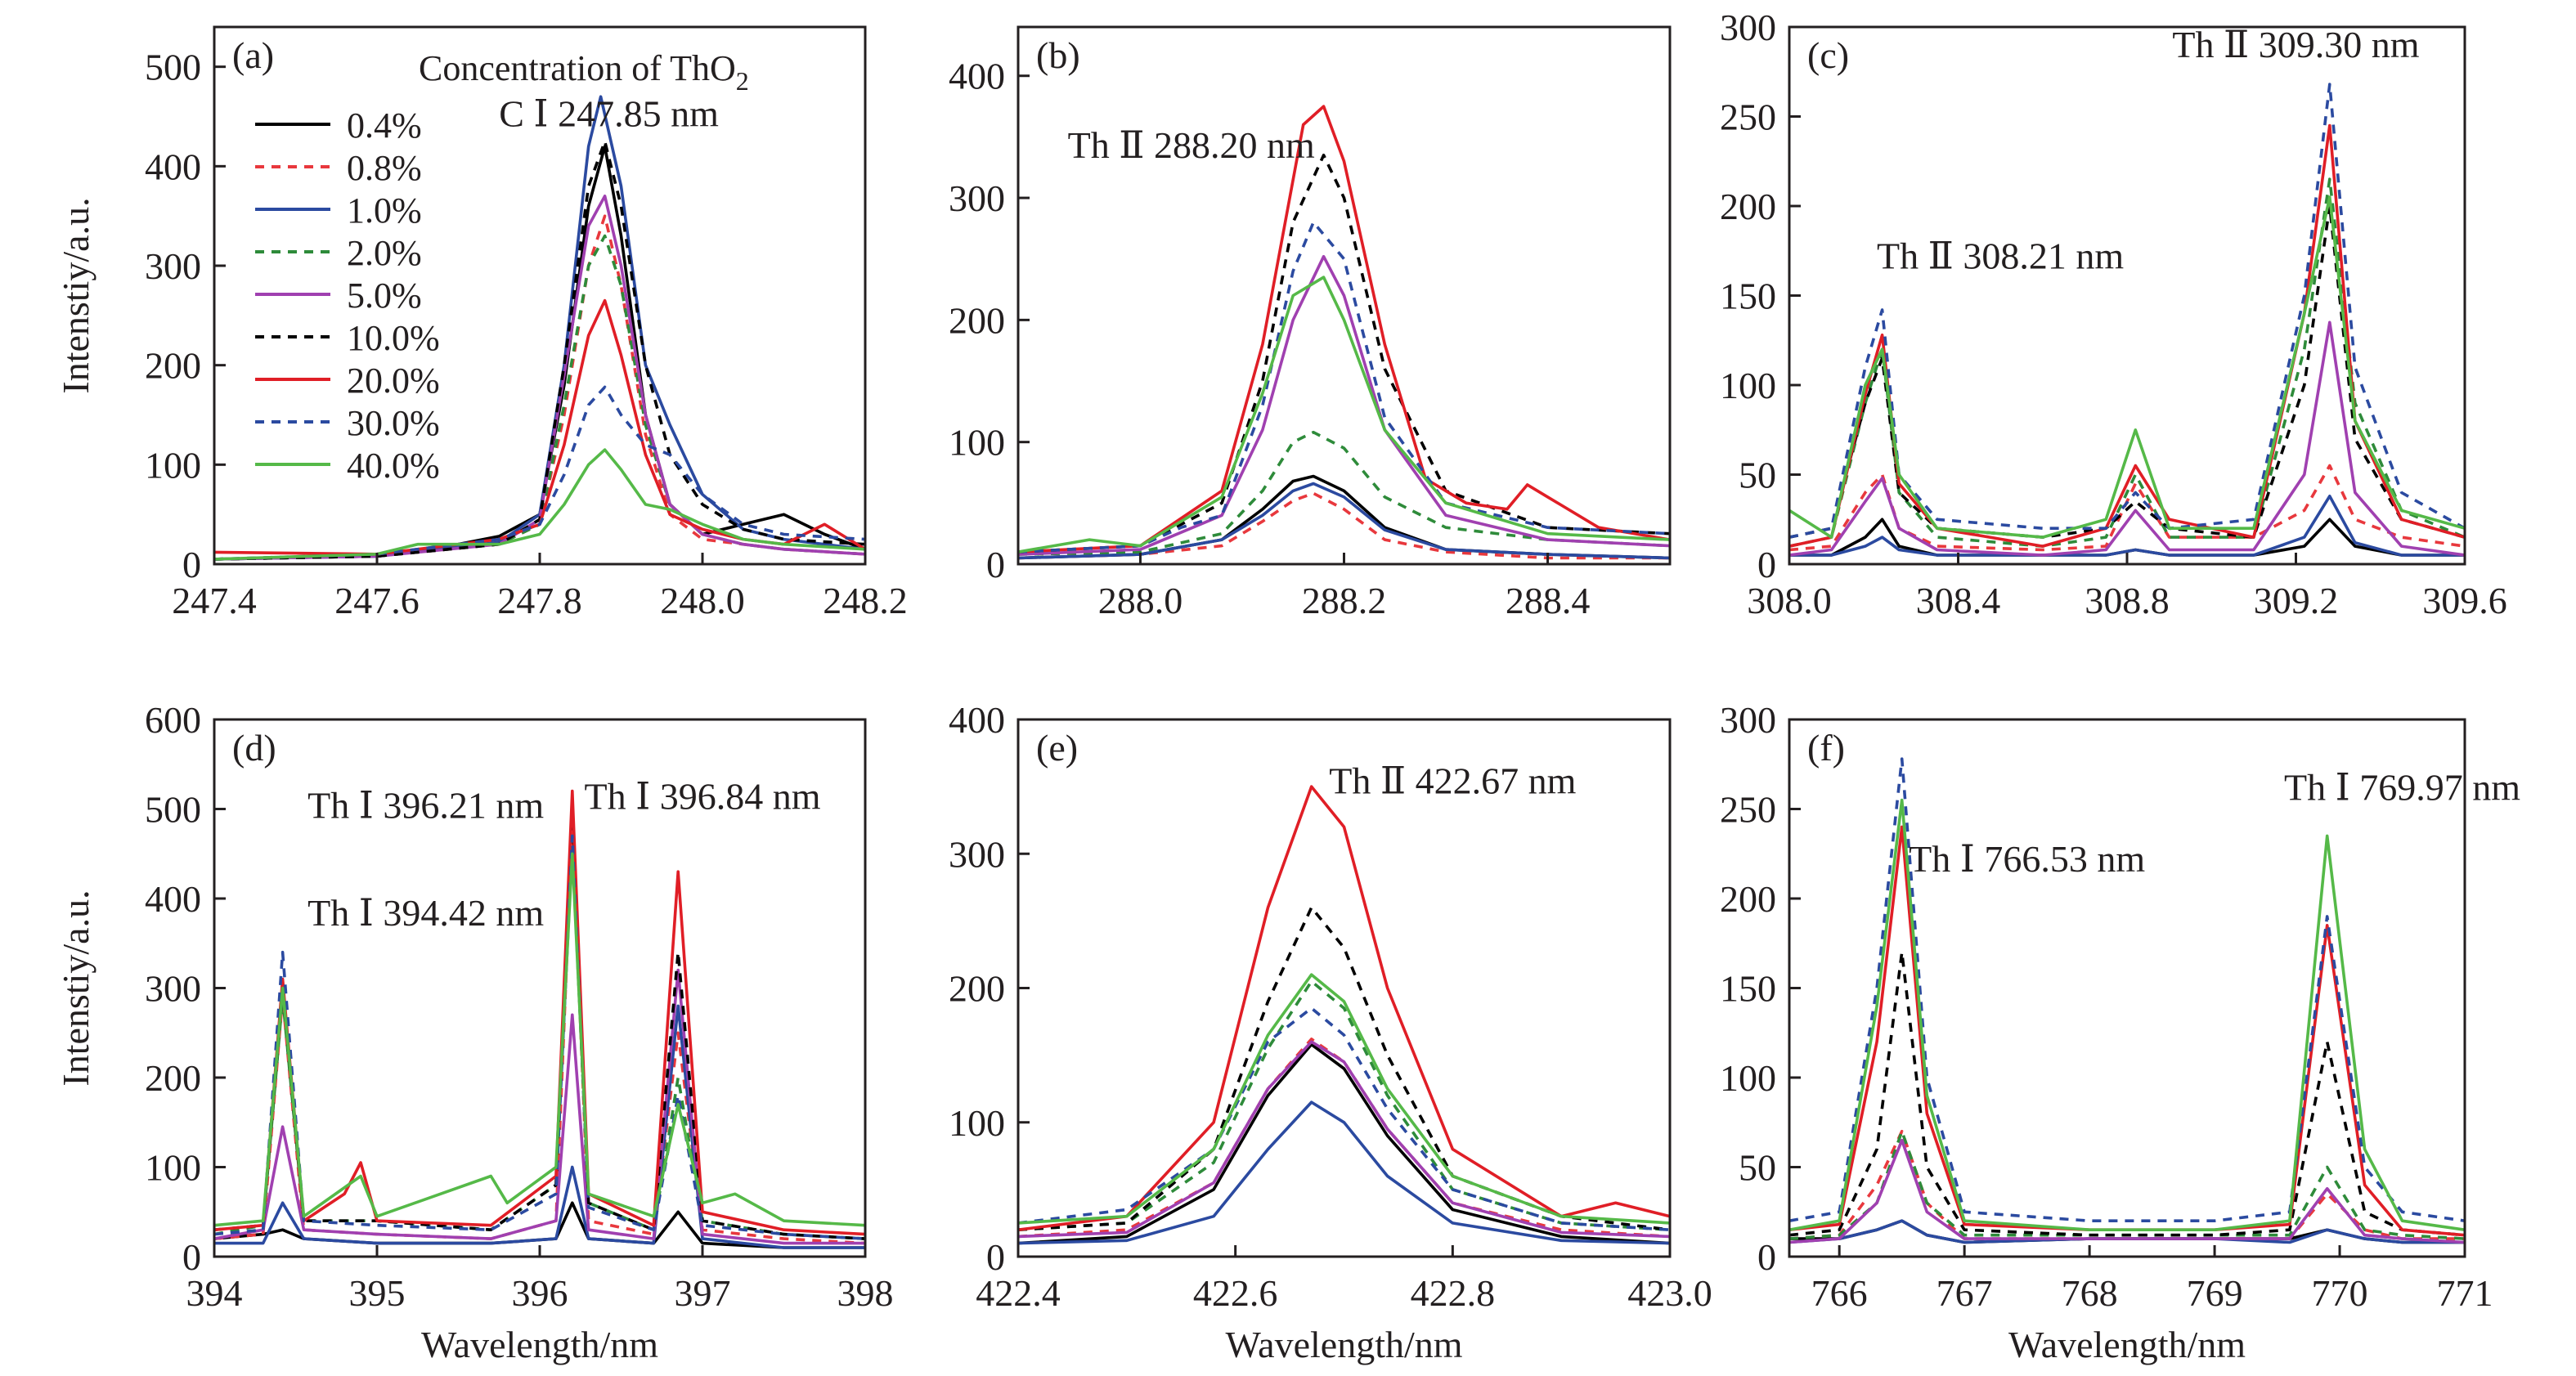 This screenshot has height=1376, width=2576. What do you see at coordinates (2090, 1293) in the screenshot?
I see `x-tick-label: 768` at bounding box center [2090, 1293].